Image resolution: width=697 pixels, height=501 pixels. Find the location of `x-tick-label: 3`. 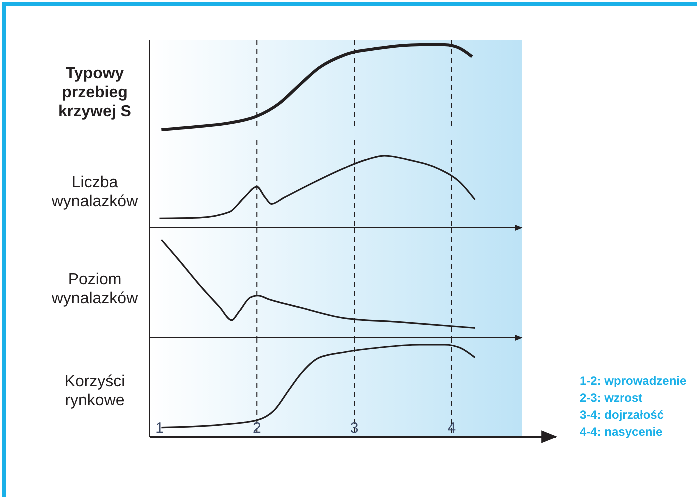

x-tick-label: 3 is located at coordinates (354, 428).